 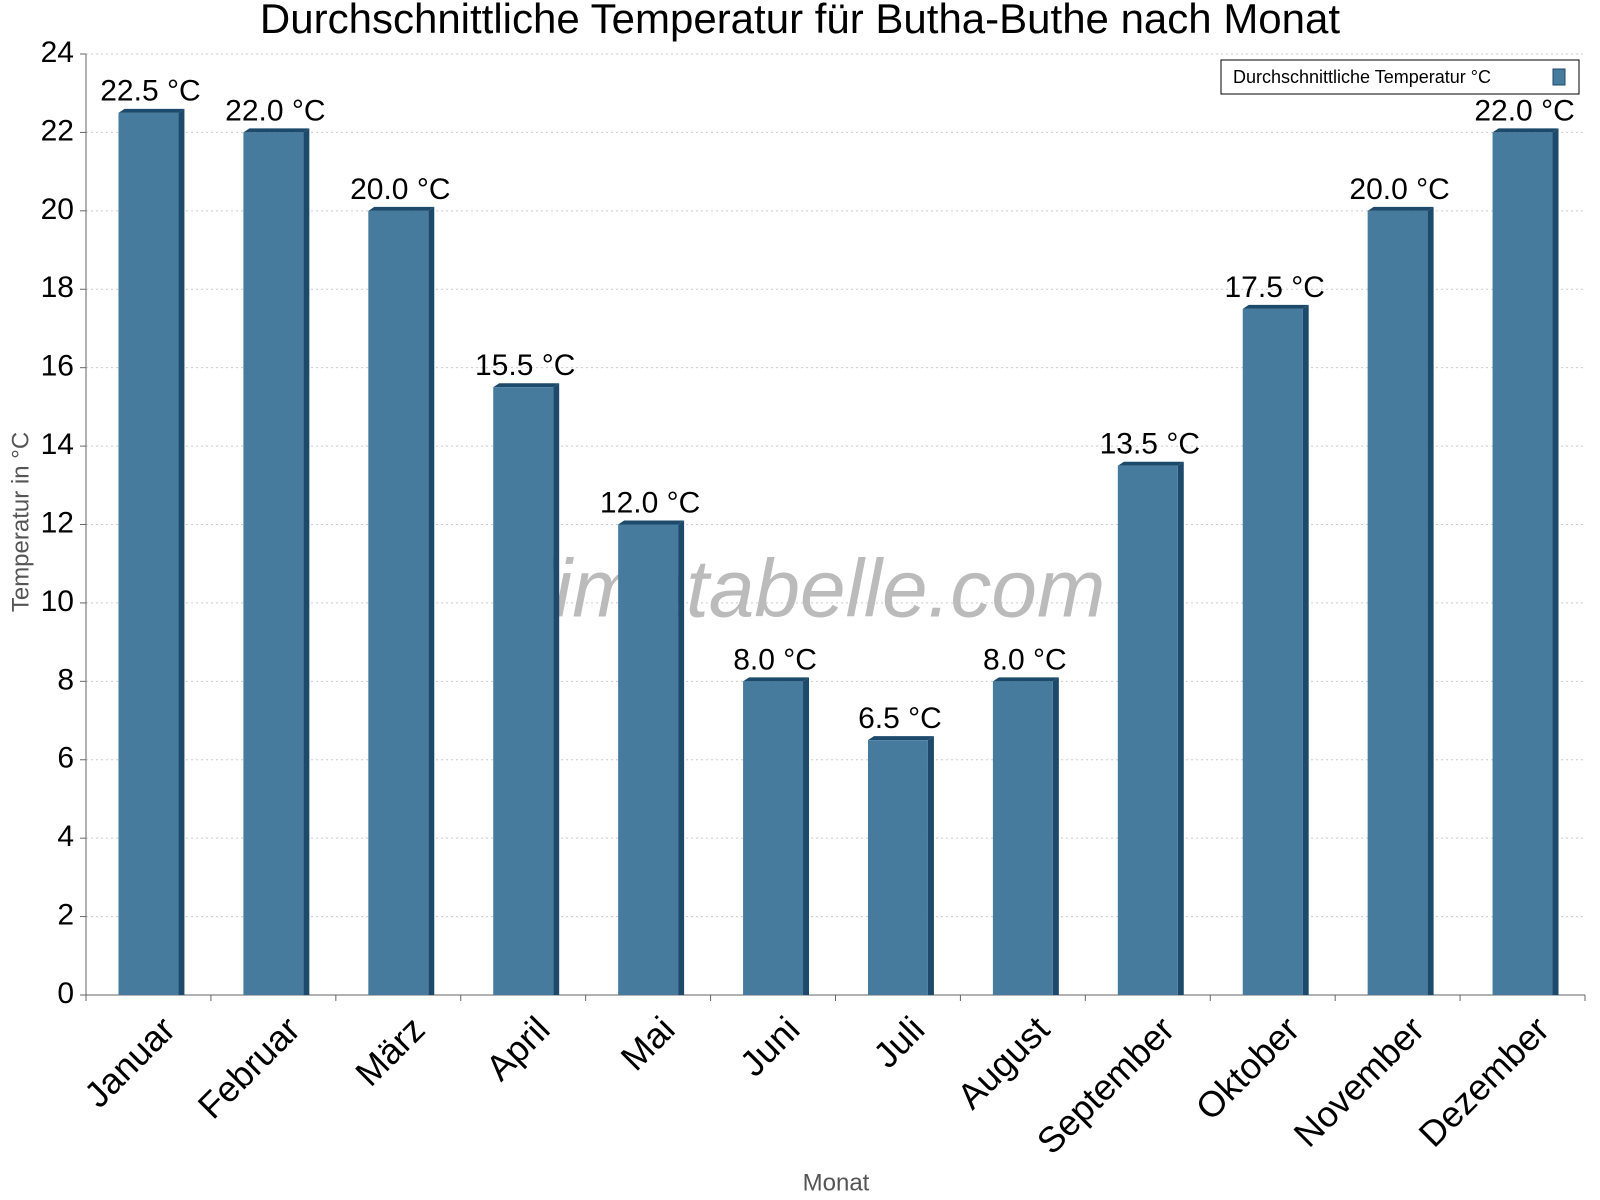 I want to click on data-label: 13.5 °C, so click(x=1150, y=444).